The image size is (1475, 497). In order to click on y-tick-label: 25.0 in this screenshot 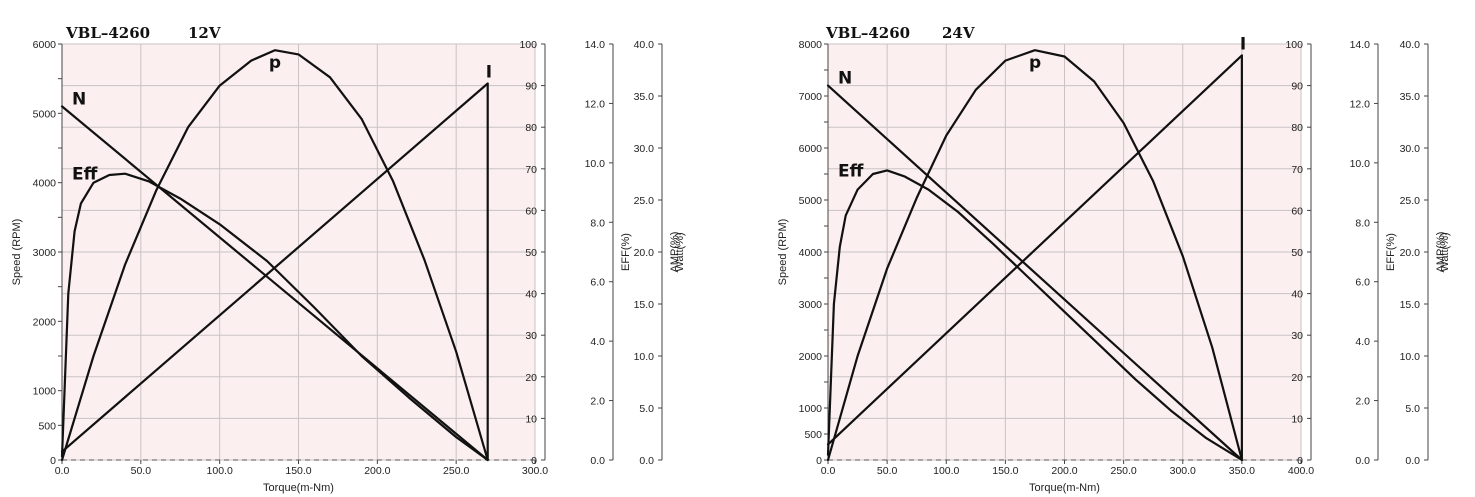, I will do `click(644, 201)`.